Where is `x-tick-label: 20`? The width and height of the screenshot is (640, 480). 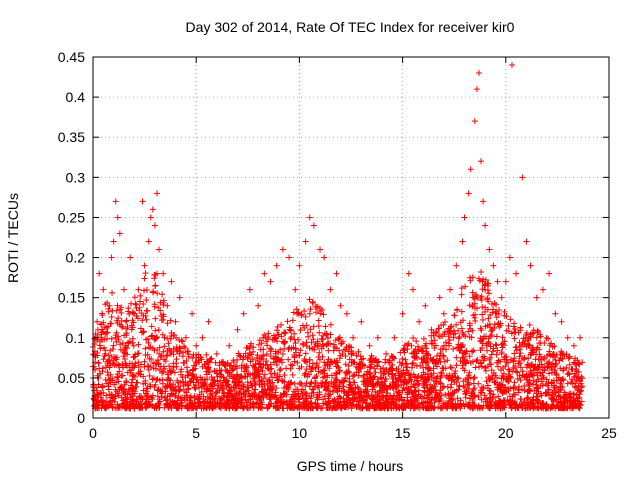
x-tick-label: 20 is located at coordinates (506, 433).